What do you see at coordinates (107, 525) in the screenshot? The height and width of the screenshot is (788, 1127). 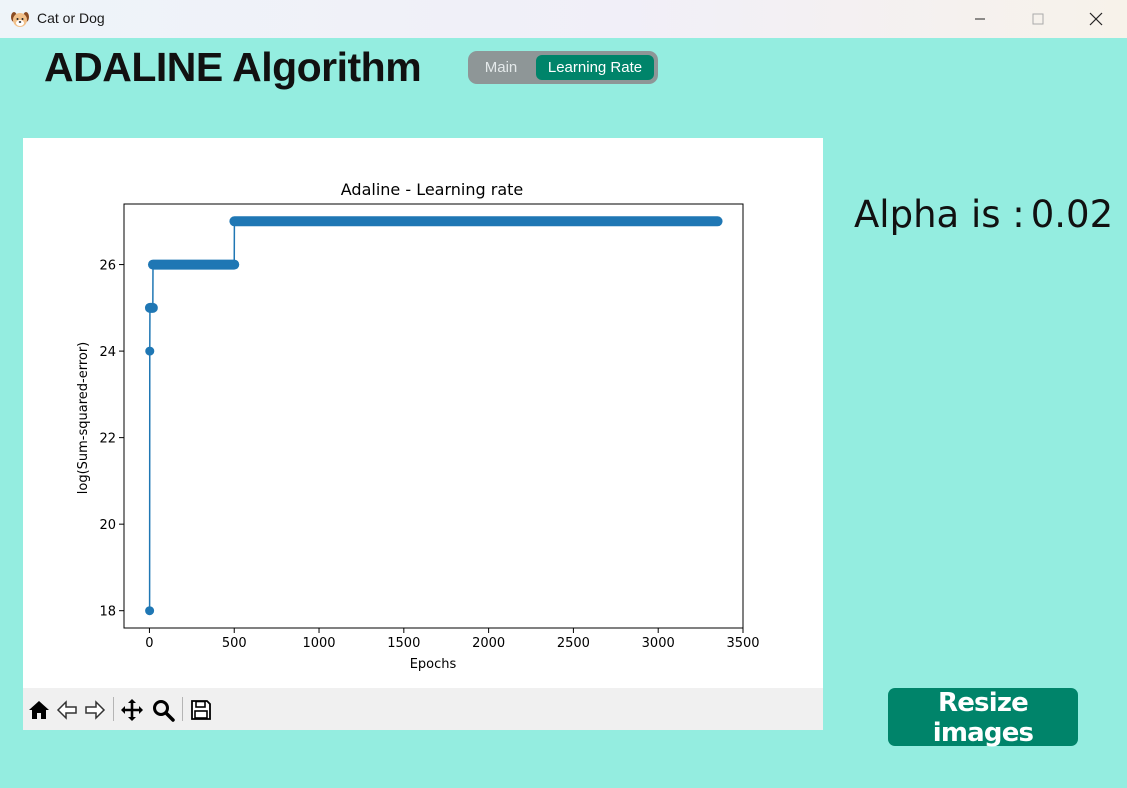 I see `y-tick-label: 20` at bounding box center [107, 525].